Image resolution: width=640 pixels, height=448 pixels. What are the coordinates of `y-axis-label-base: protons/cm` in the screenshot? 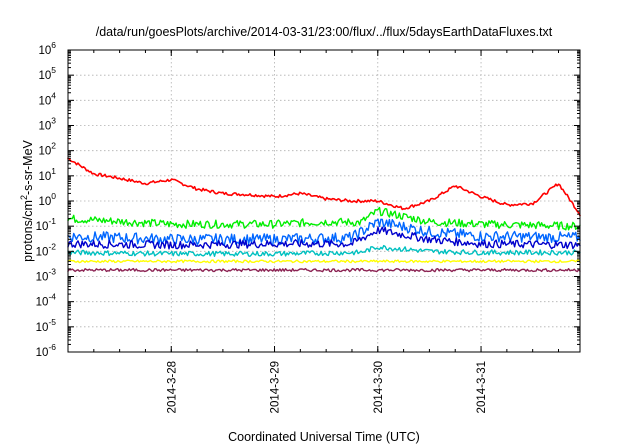 It's located at (28, 231).